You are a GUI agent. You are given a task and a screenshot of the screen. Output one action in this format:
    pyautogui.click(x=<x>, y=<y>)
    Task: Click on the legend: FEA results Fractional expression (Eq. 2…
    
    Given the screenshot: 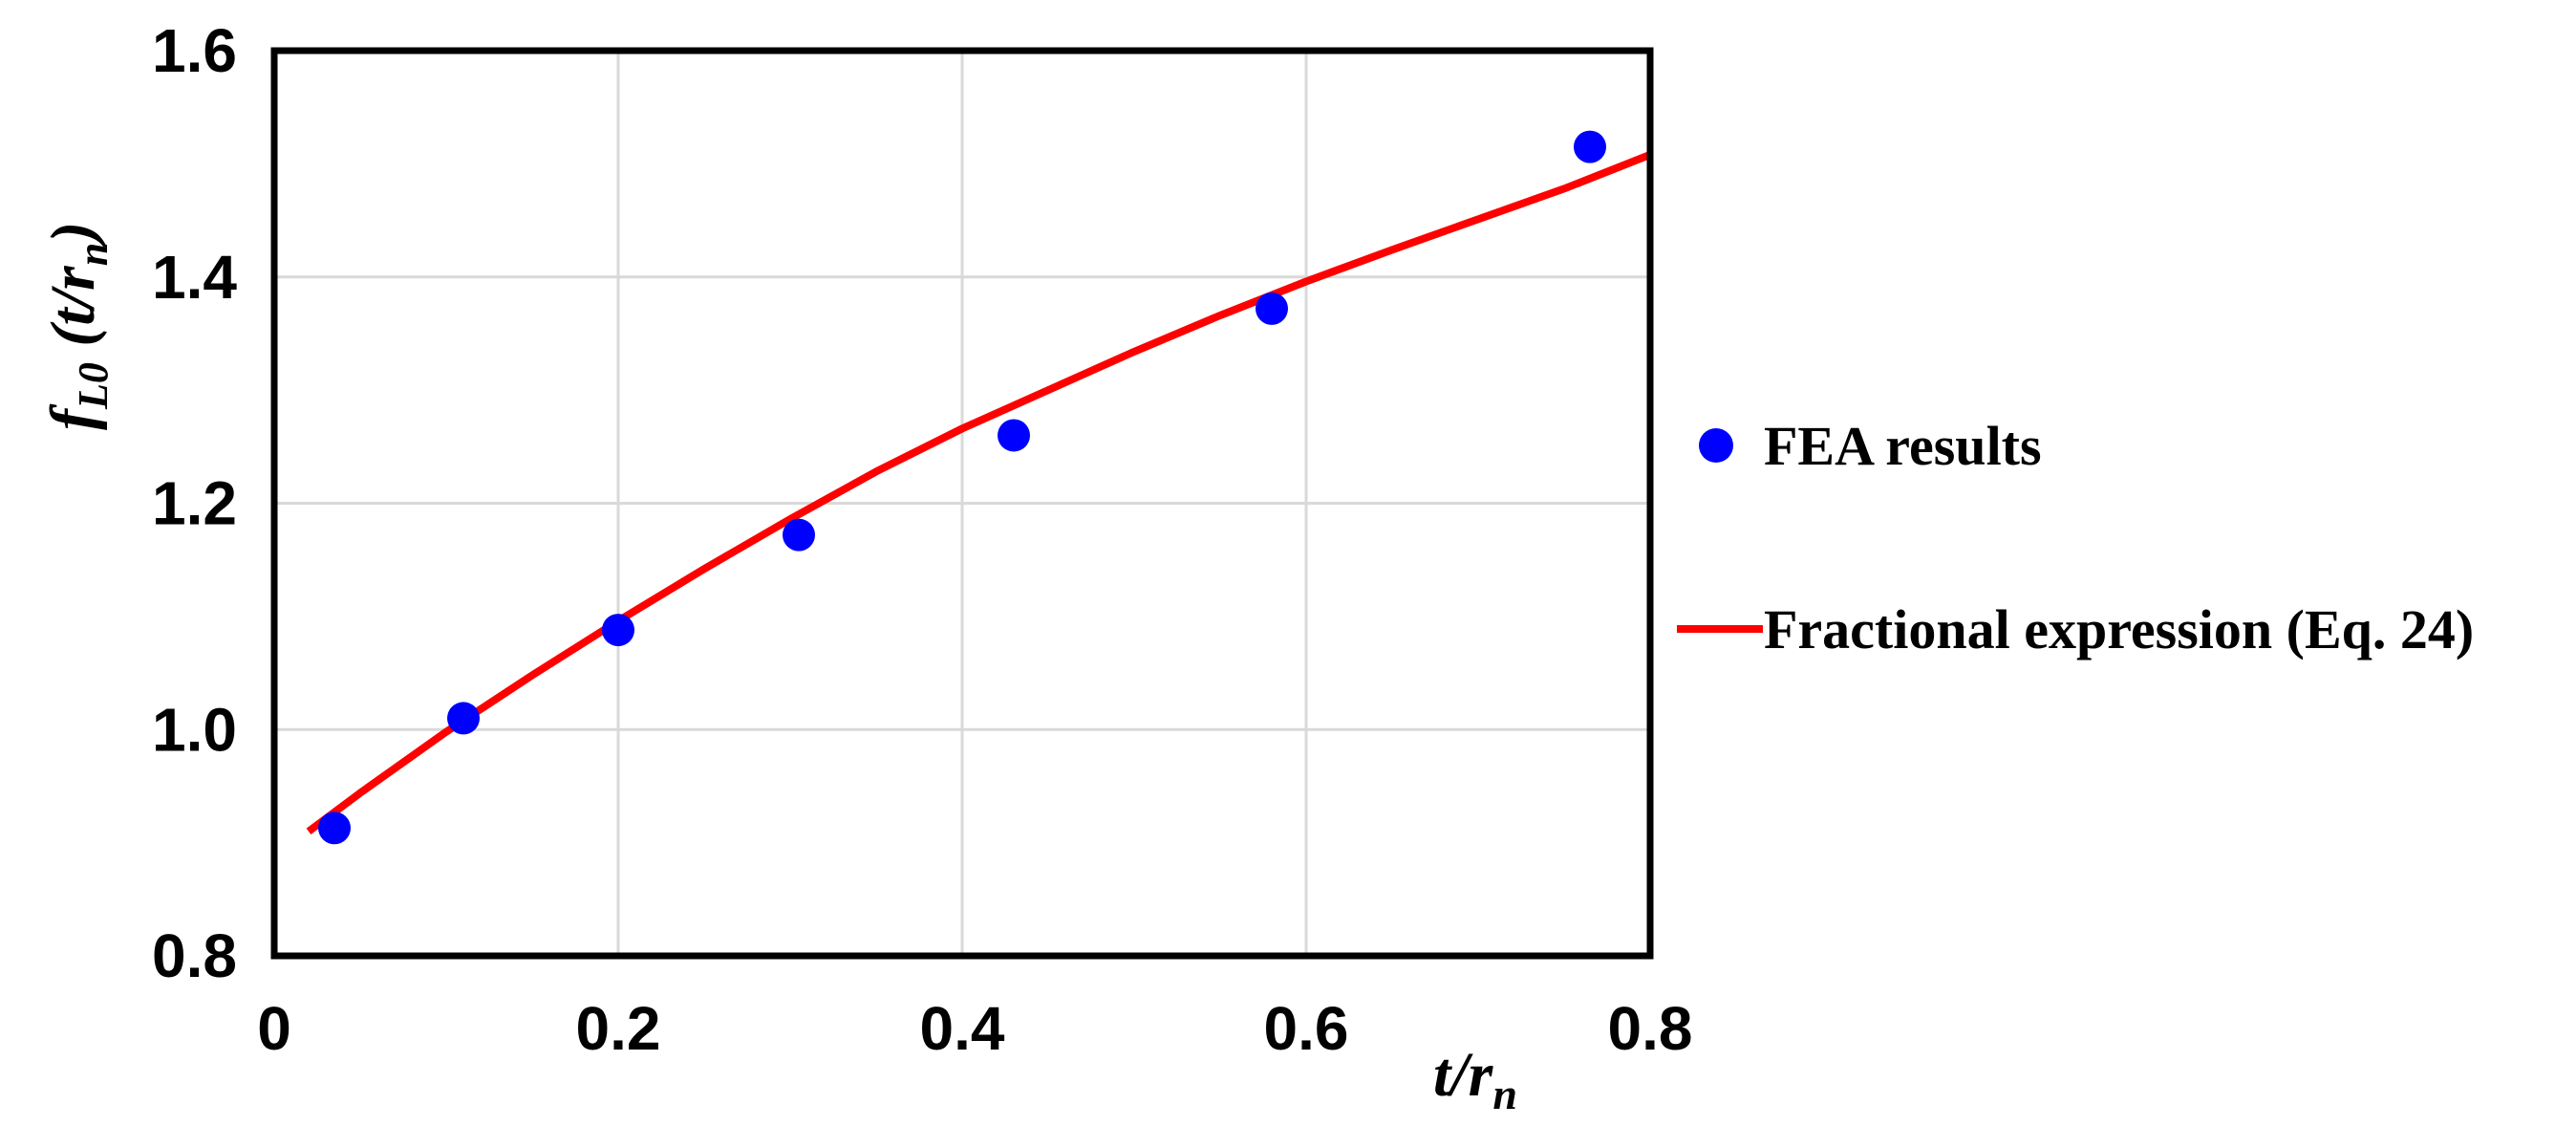 What is the action you would take?
    pyautogui.click(x=2075, y=537)
    